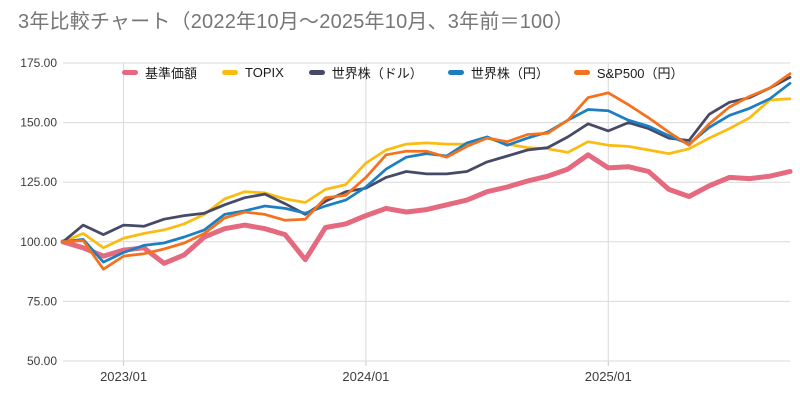 Image resolution: width=800 pixels, height=403 pixels. I want to click on x-tick-label: 2024/01, so click(365, 376).